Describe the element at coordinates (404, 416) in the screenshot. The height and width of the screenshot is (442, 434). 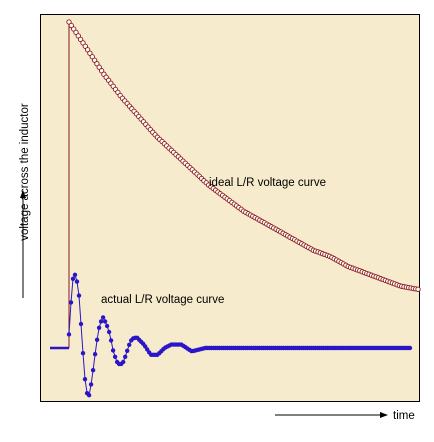
I see `x-axis-label: time` at that location.